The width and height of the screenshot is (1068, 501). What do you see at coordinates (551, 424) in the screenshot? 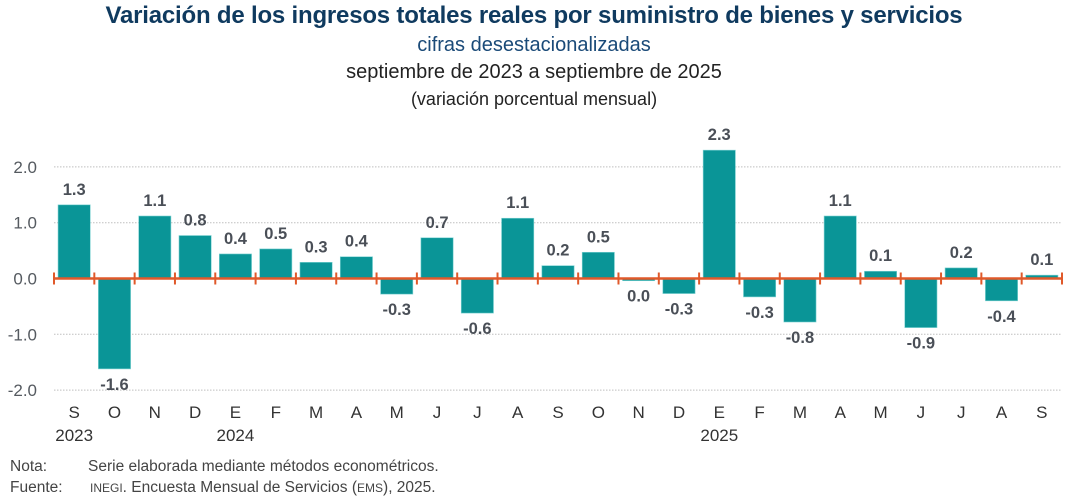
I see `x-axis-labels: S O N D E F M A M J J A S O N D E F M A M J J A S 2023 2024 2025` at bounding box center [551, 424].